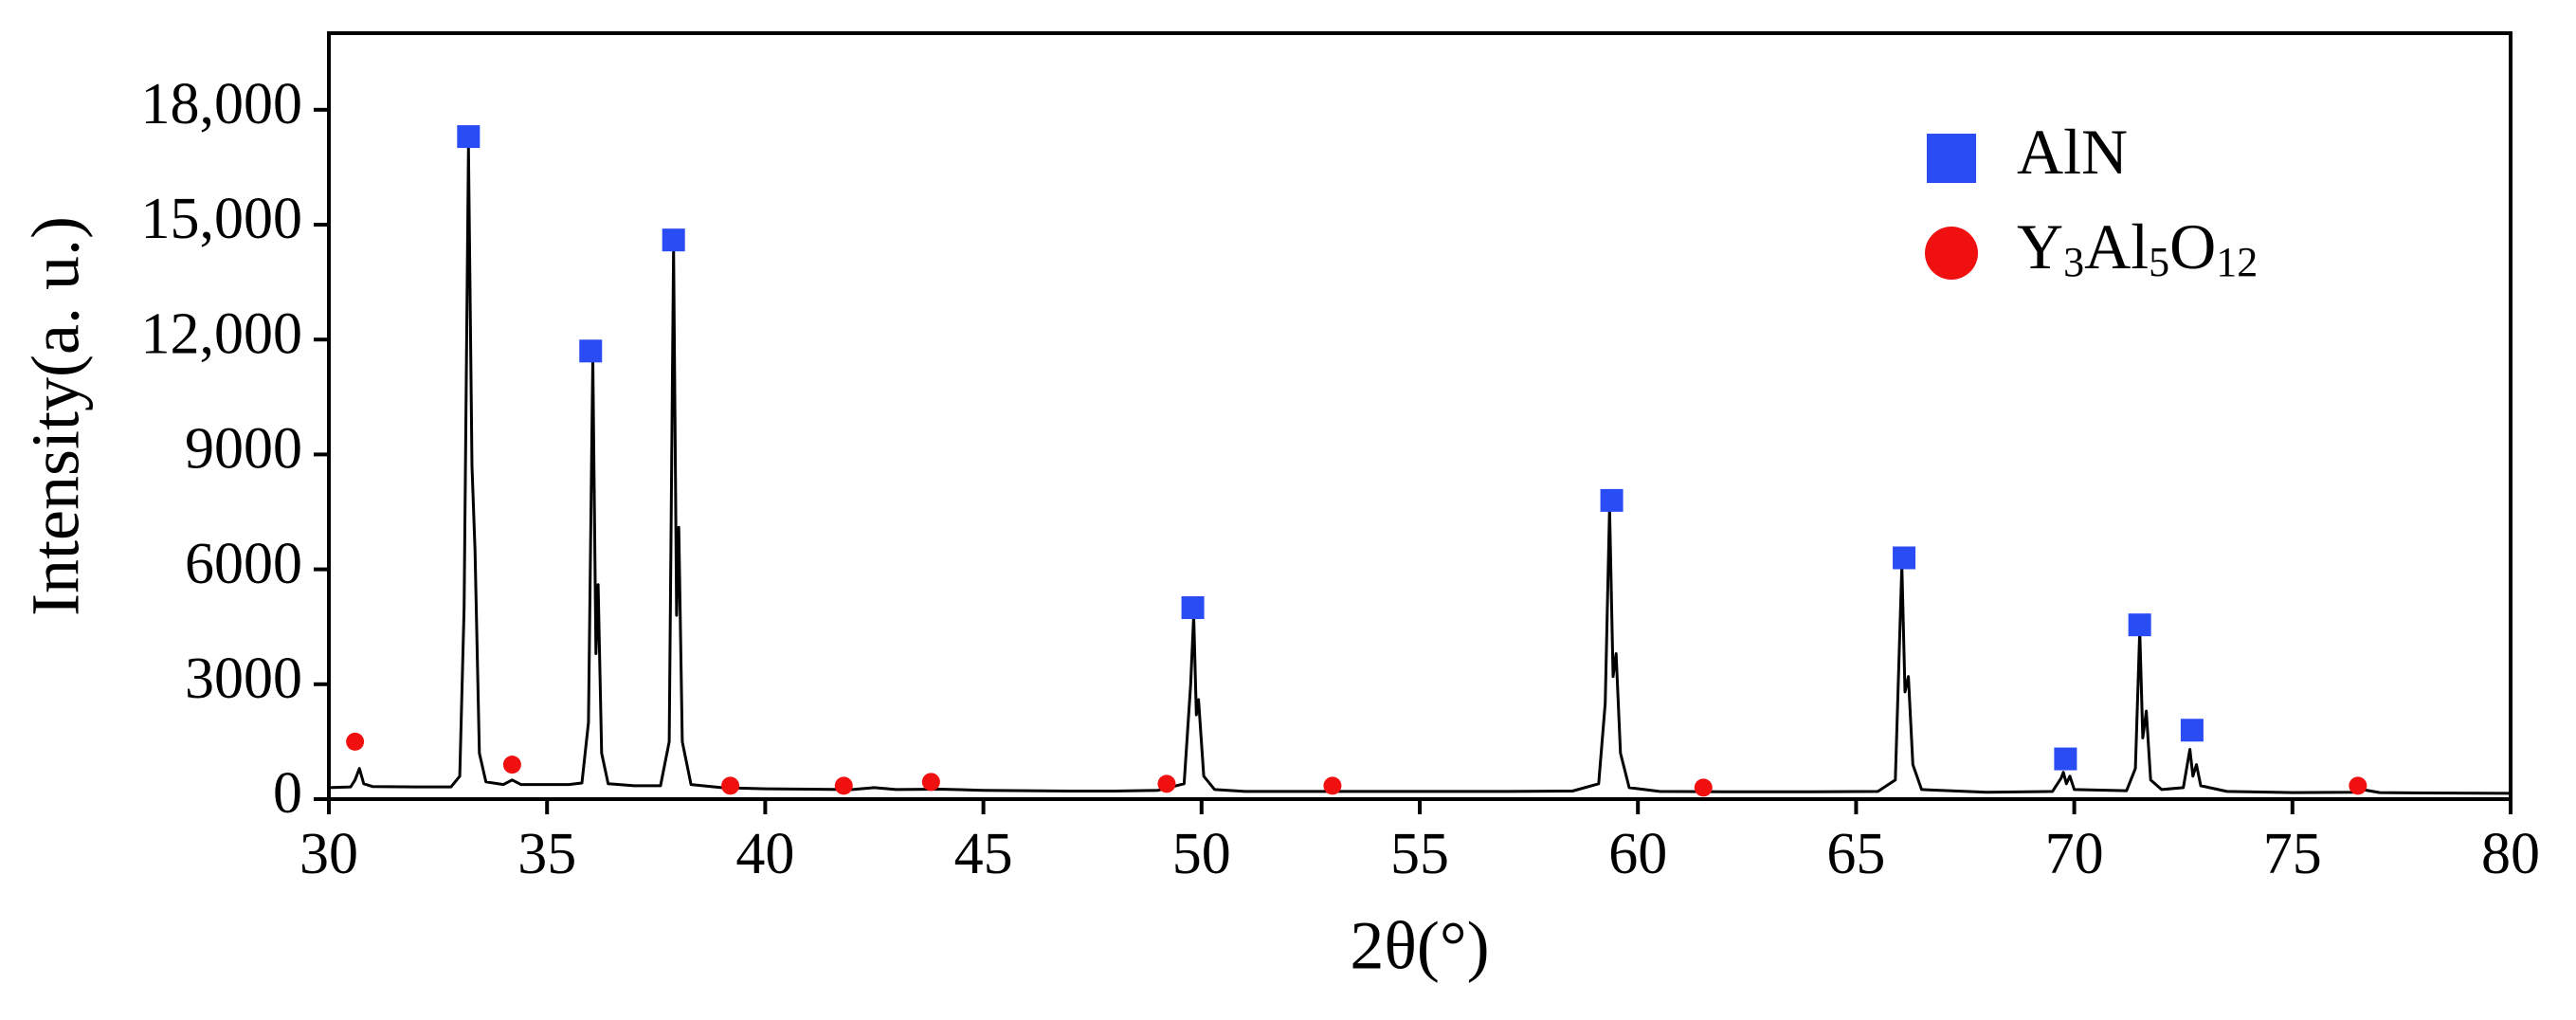 The height and width of the screenshot is (1020, 2576). Describe the element at coordinates (222, 333) in the screenshot. I see `y-tick-label: 12,000` at that location.